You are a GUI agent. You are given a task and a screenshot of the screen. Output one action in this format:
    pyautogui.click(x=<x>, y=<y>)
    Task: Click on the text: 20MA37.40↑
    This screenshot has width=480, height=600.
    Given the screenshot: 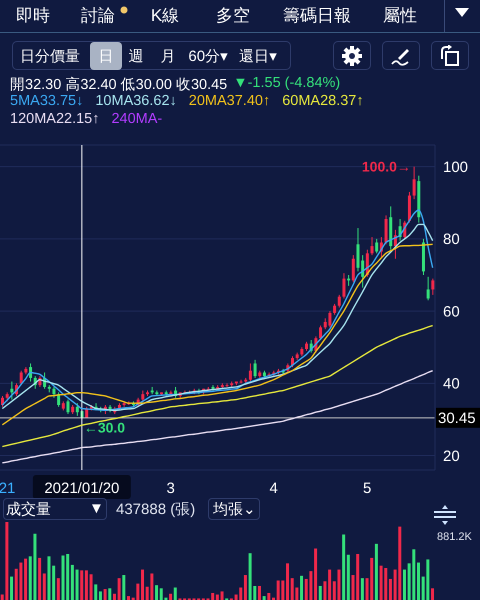 What is the action you would take?
    pyautogui.click(x=229, y=101)
    